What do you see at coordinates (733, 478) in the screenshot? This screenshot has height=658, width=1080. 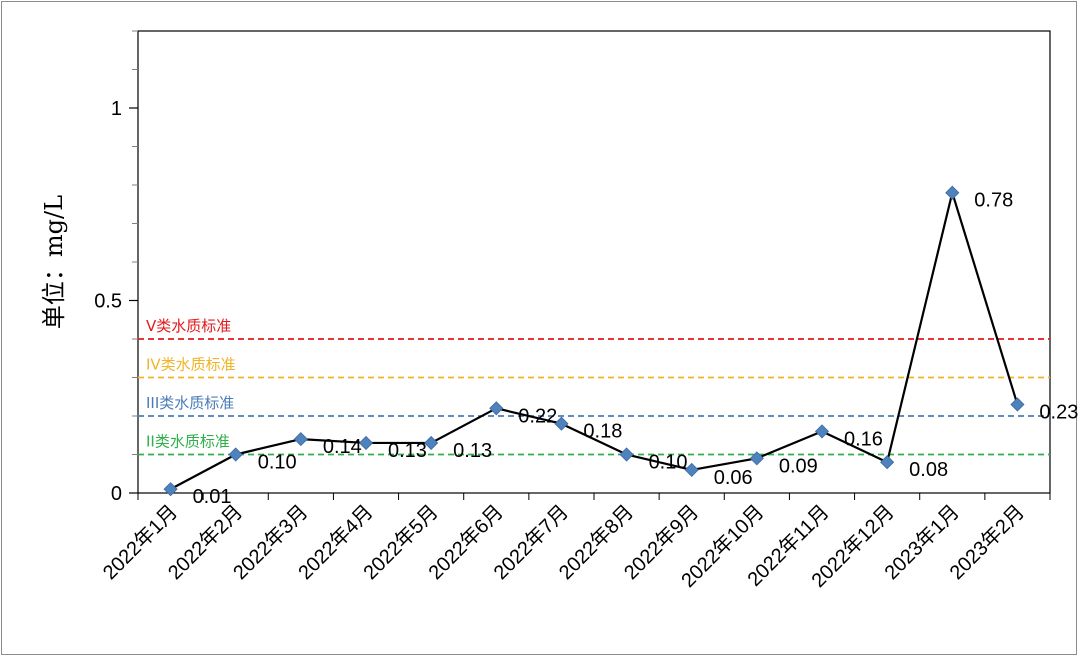 I see `data-label: 0.06` at bounding box center [733, 478].